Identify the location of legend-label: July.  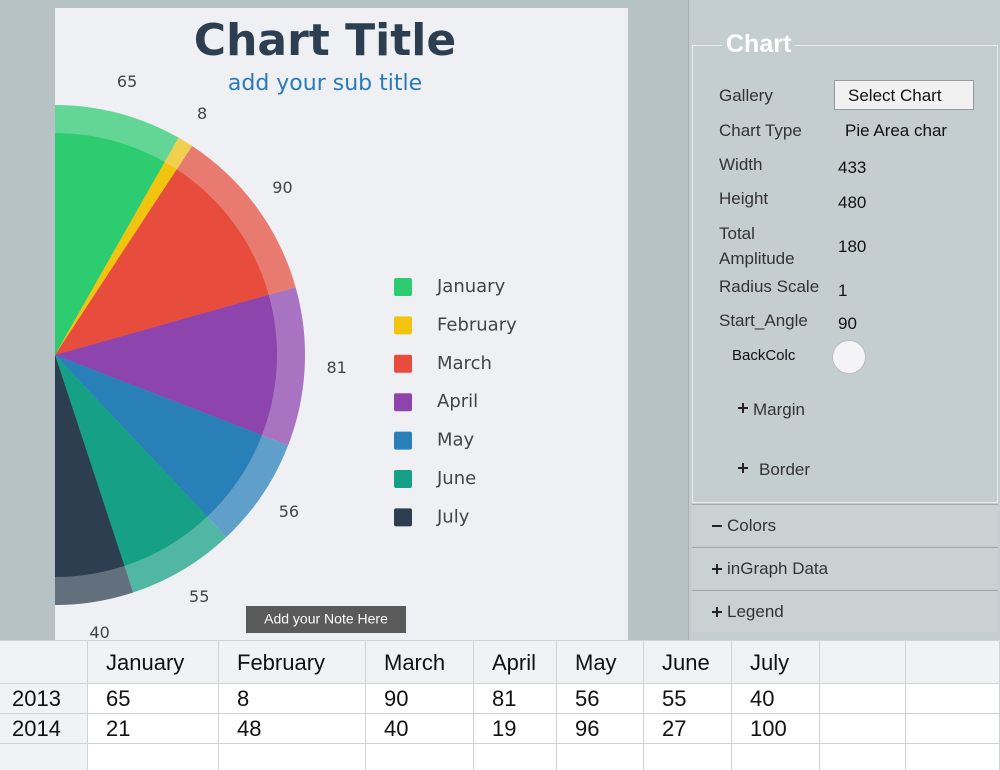
(453, 516).